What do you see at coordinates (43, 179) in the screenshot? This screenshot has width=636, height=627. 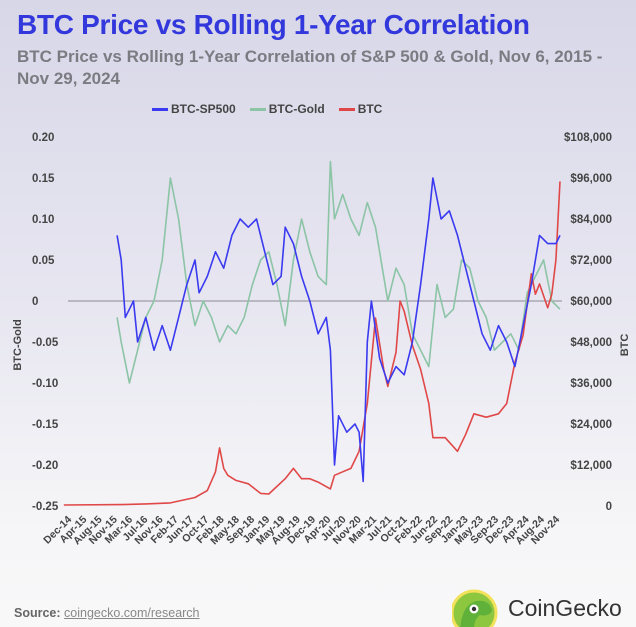 I see `y-left-tick-label: 0.15` at bounding box center [43, 179].